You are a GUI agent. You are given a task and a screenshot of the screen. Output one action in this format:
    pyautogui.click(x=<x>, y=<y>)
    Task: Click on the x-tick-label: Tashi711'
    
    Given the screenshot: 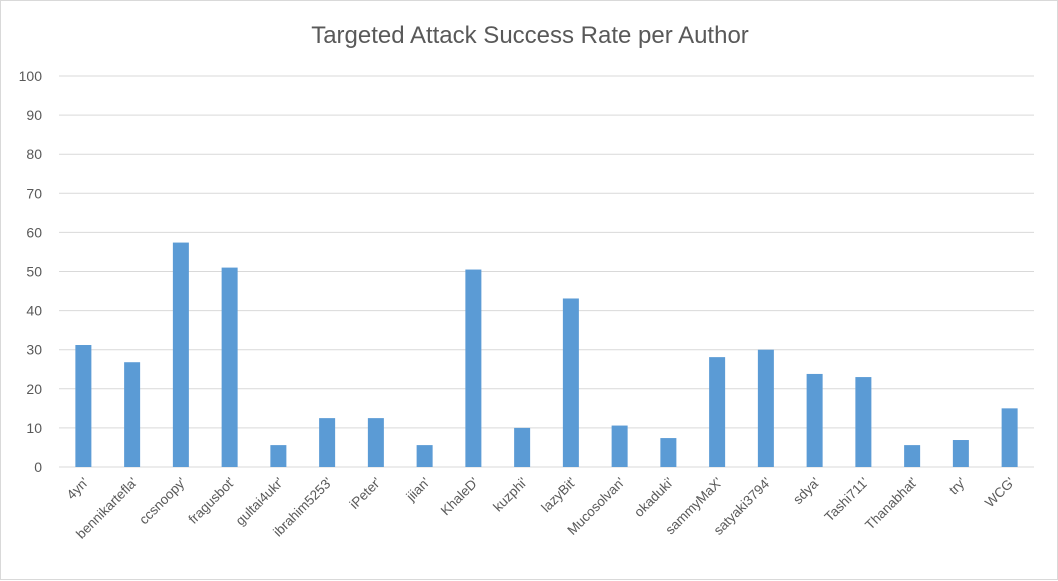 What is the action you would take?
    pyautogui.click(x=847, y=500)
    